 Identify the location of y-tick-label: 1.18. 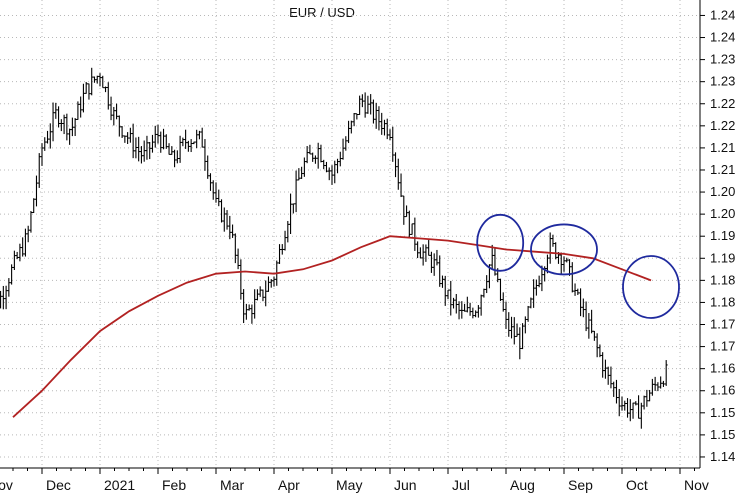
(722, 279).